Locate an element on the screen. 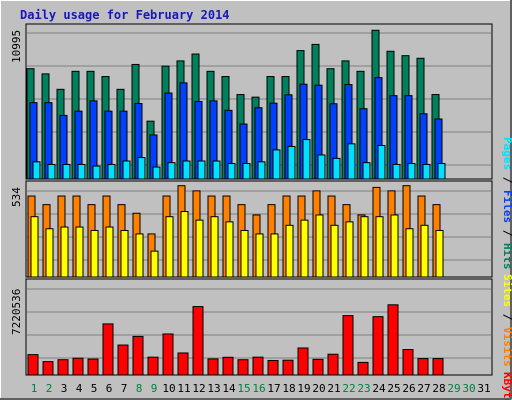 This screenshot has width=512, height=400. day-label-29: 29 is located at coordinates (453, 388).